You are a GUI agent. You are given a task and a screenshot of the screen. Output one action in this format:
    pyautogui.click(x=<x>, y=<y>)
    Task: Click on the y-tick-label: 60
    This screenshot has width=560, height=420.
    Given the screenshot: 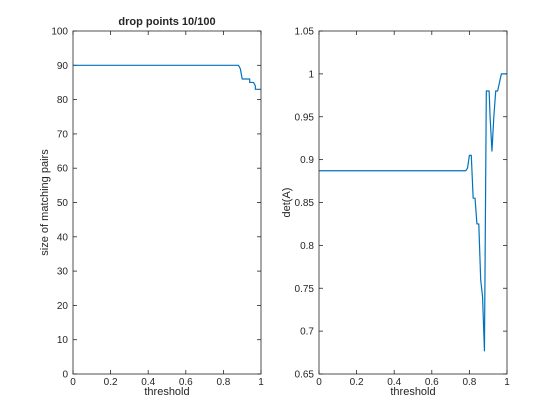 What is the action you would take?
    pyautogui.click(x=63, y=169)
    